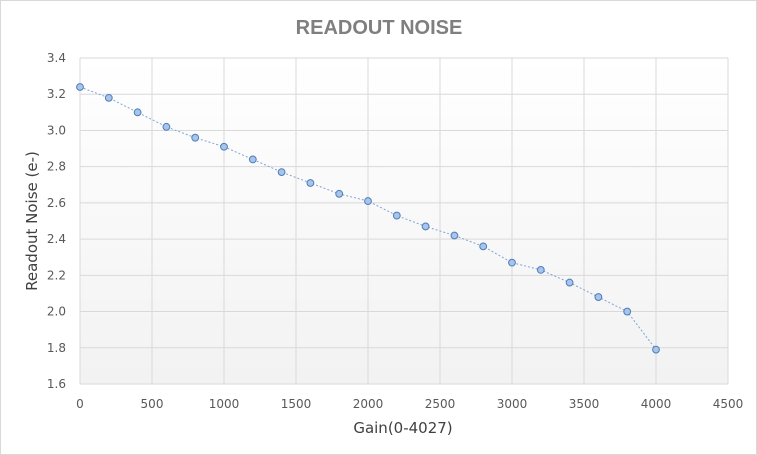 Image resolution: width=757 pixels, height=455 pixels. What do you see at coordinates (584, 404) in the screenshot?
I see `x-tick-label: 3500` at bounding box center [584, 404].